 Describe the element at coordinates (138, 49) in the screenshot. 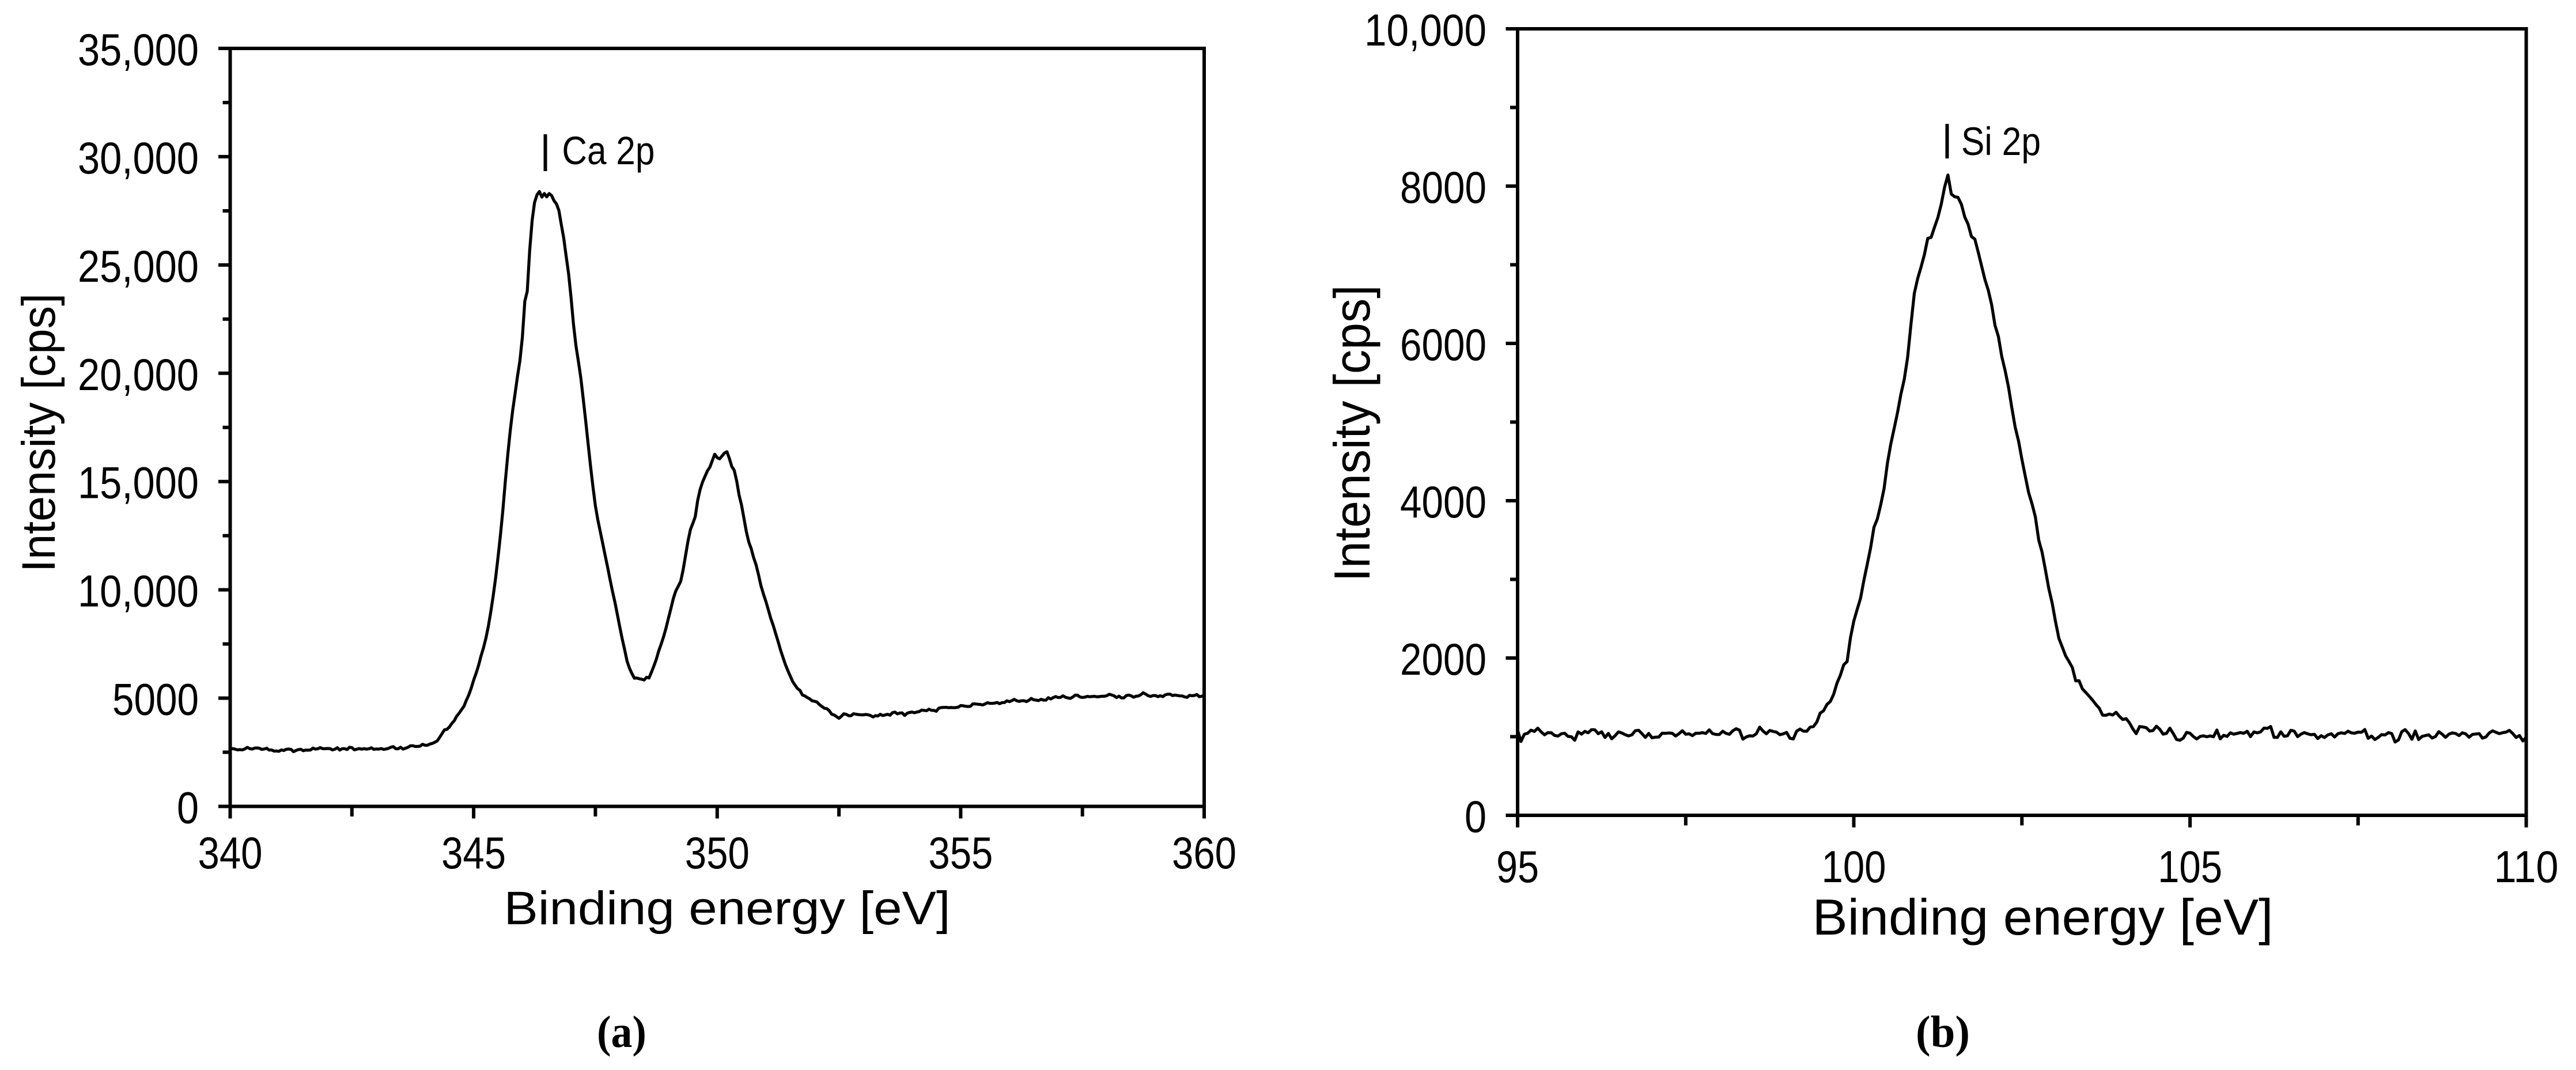

I see `svg-text: 35,000` at that location.